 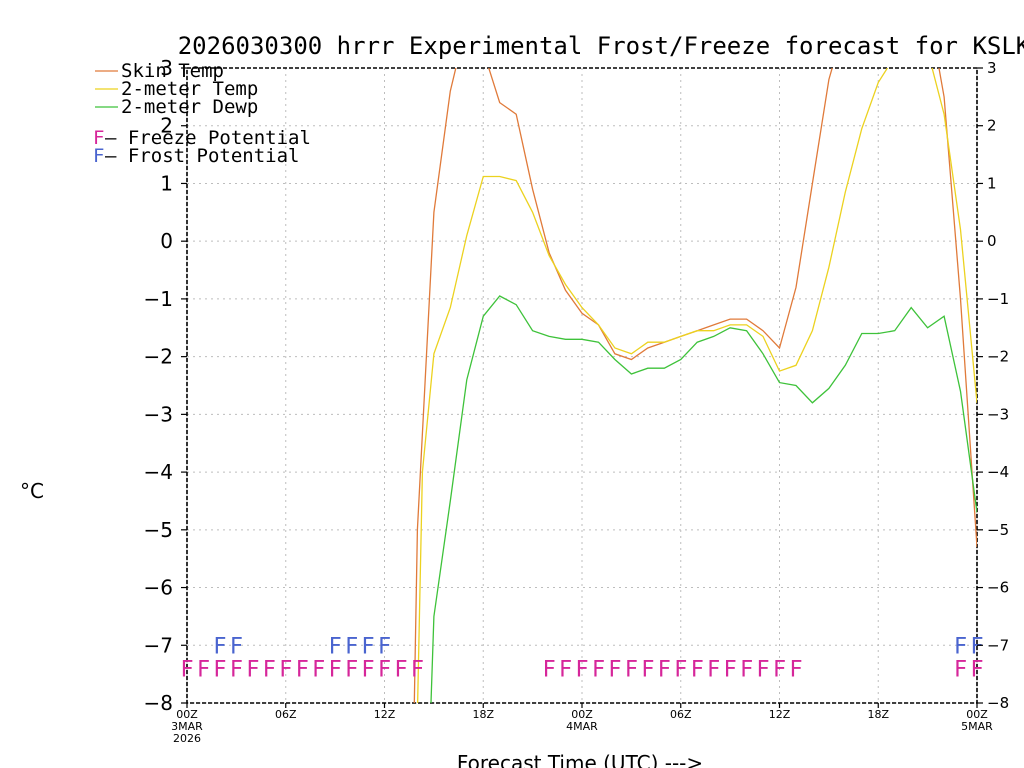 What do you see at coordinates (998, 414) in the screenshot?
I see `y-tick-label-right: −3` at bounding box center [998, 414].